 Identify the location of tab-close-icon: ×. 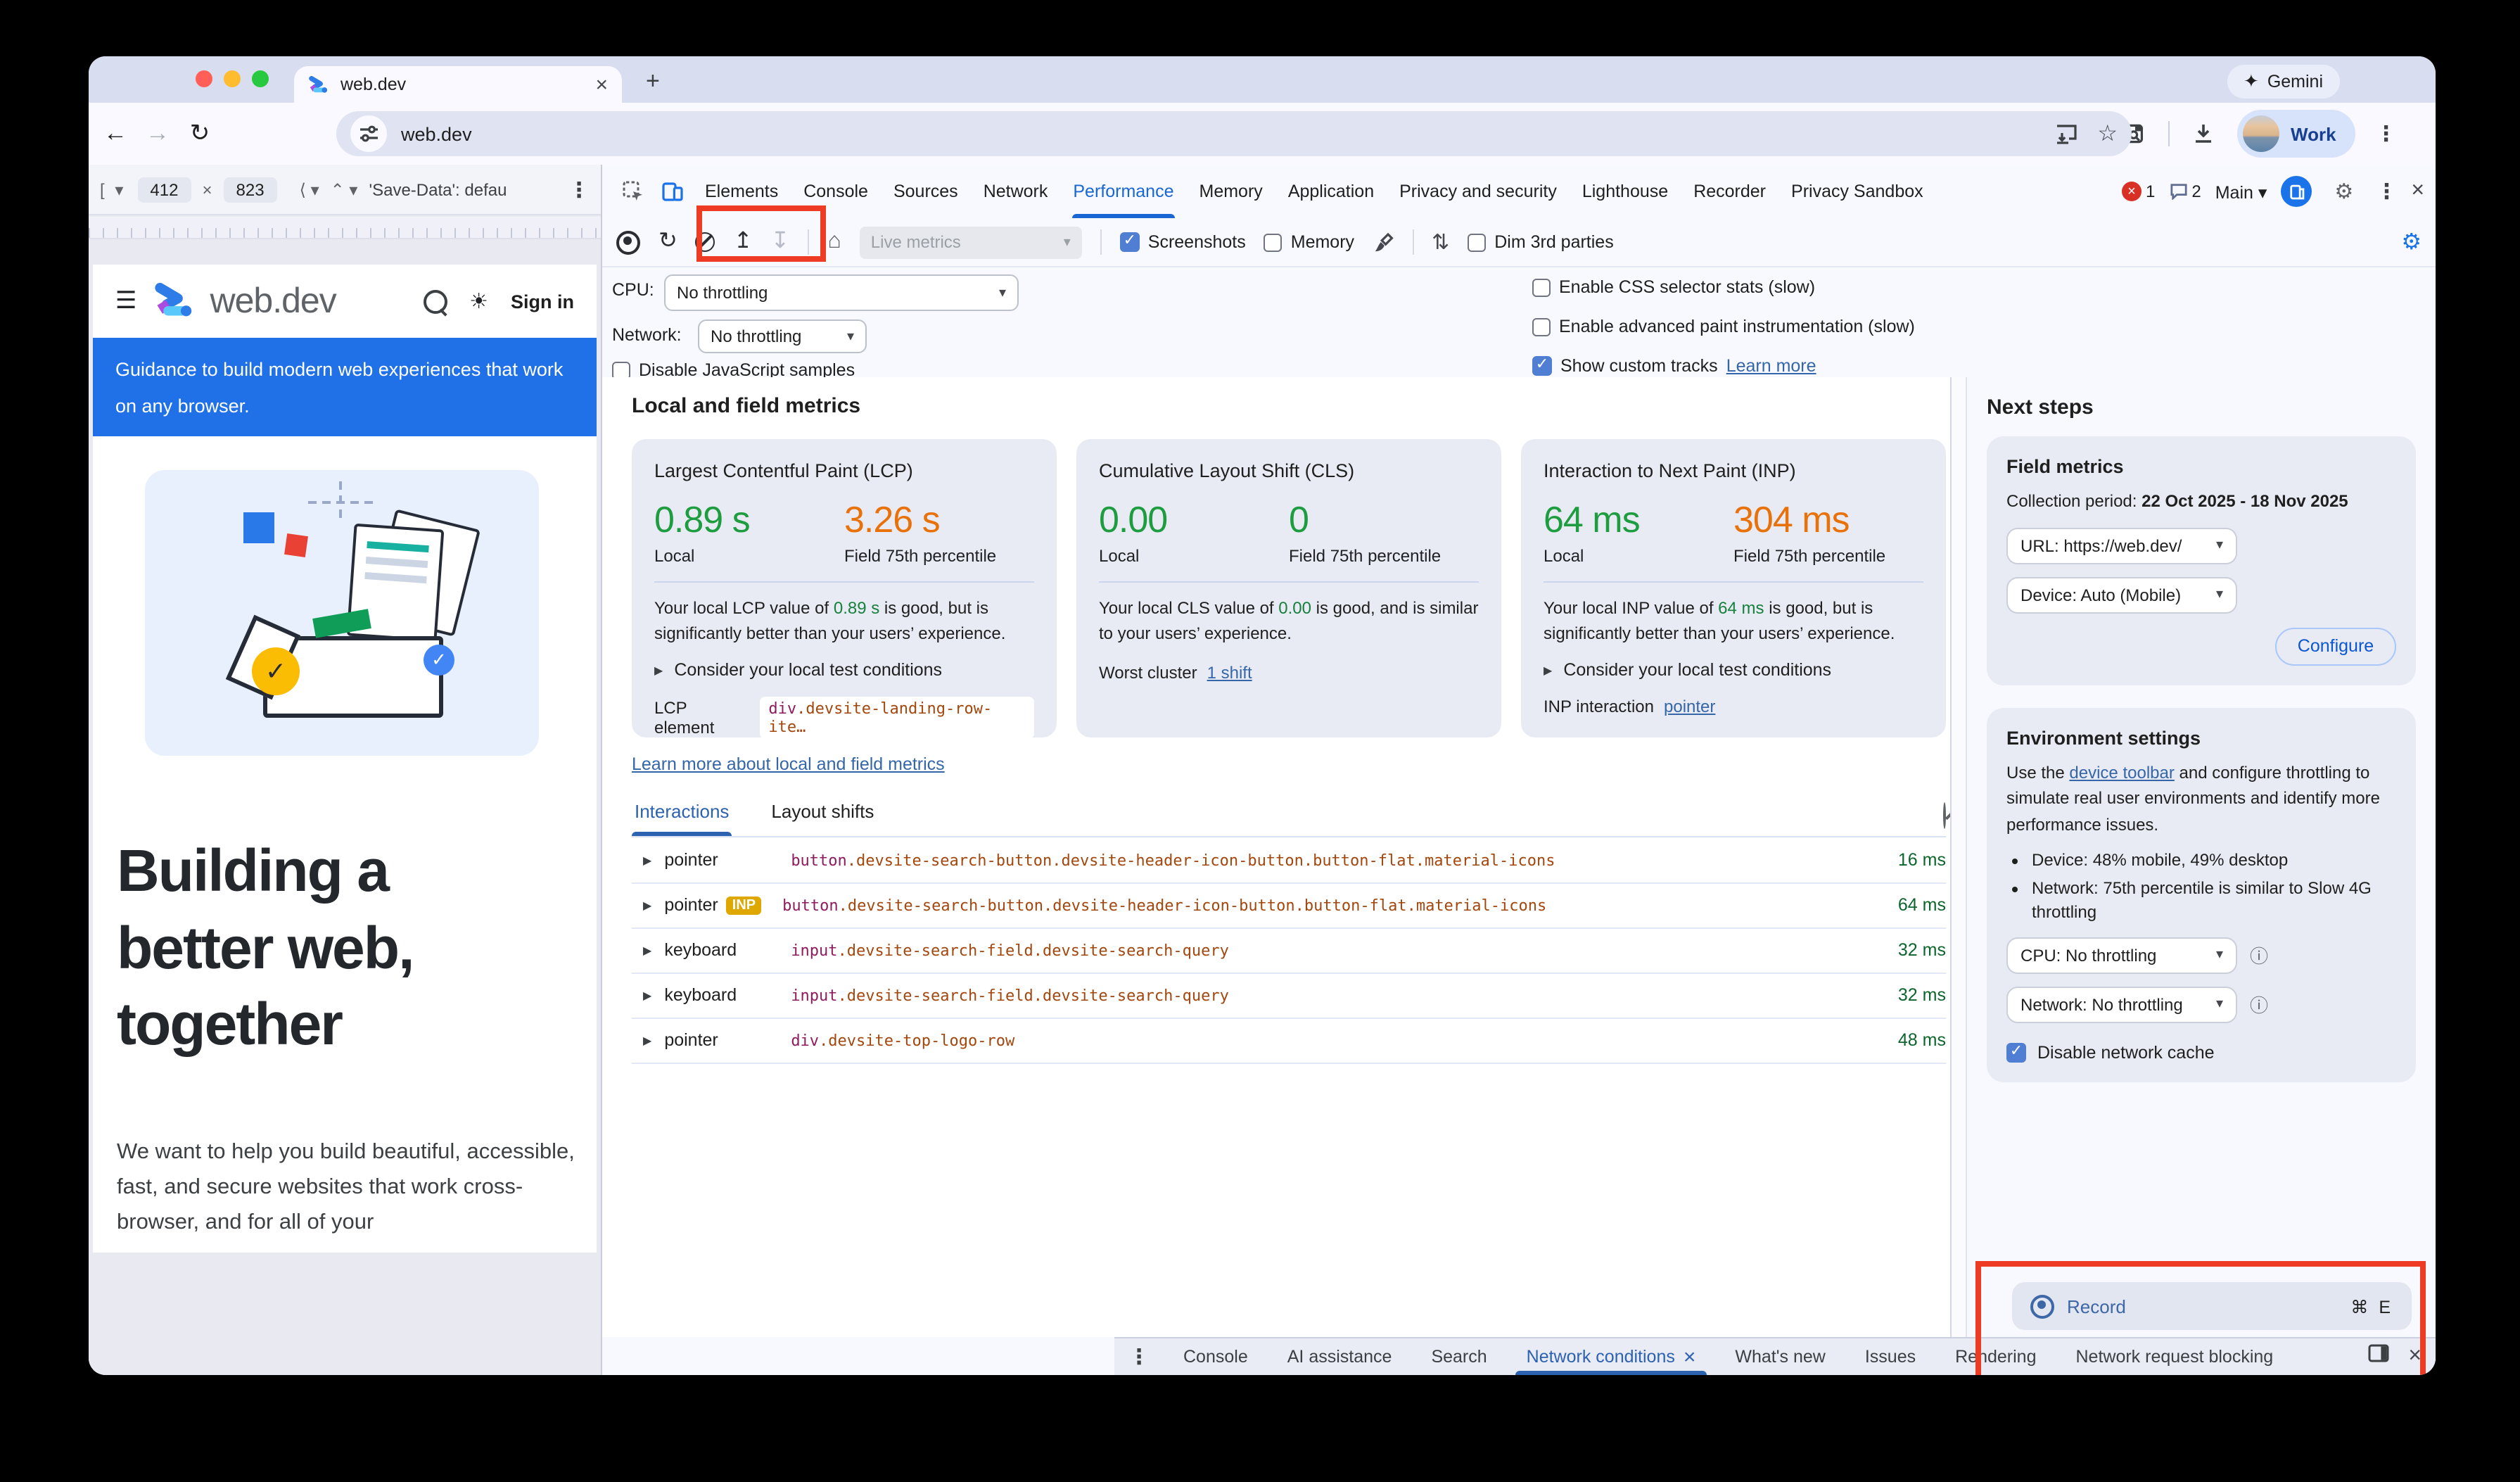
(602, 84).